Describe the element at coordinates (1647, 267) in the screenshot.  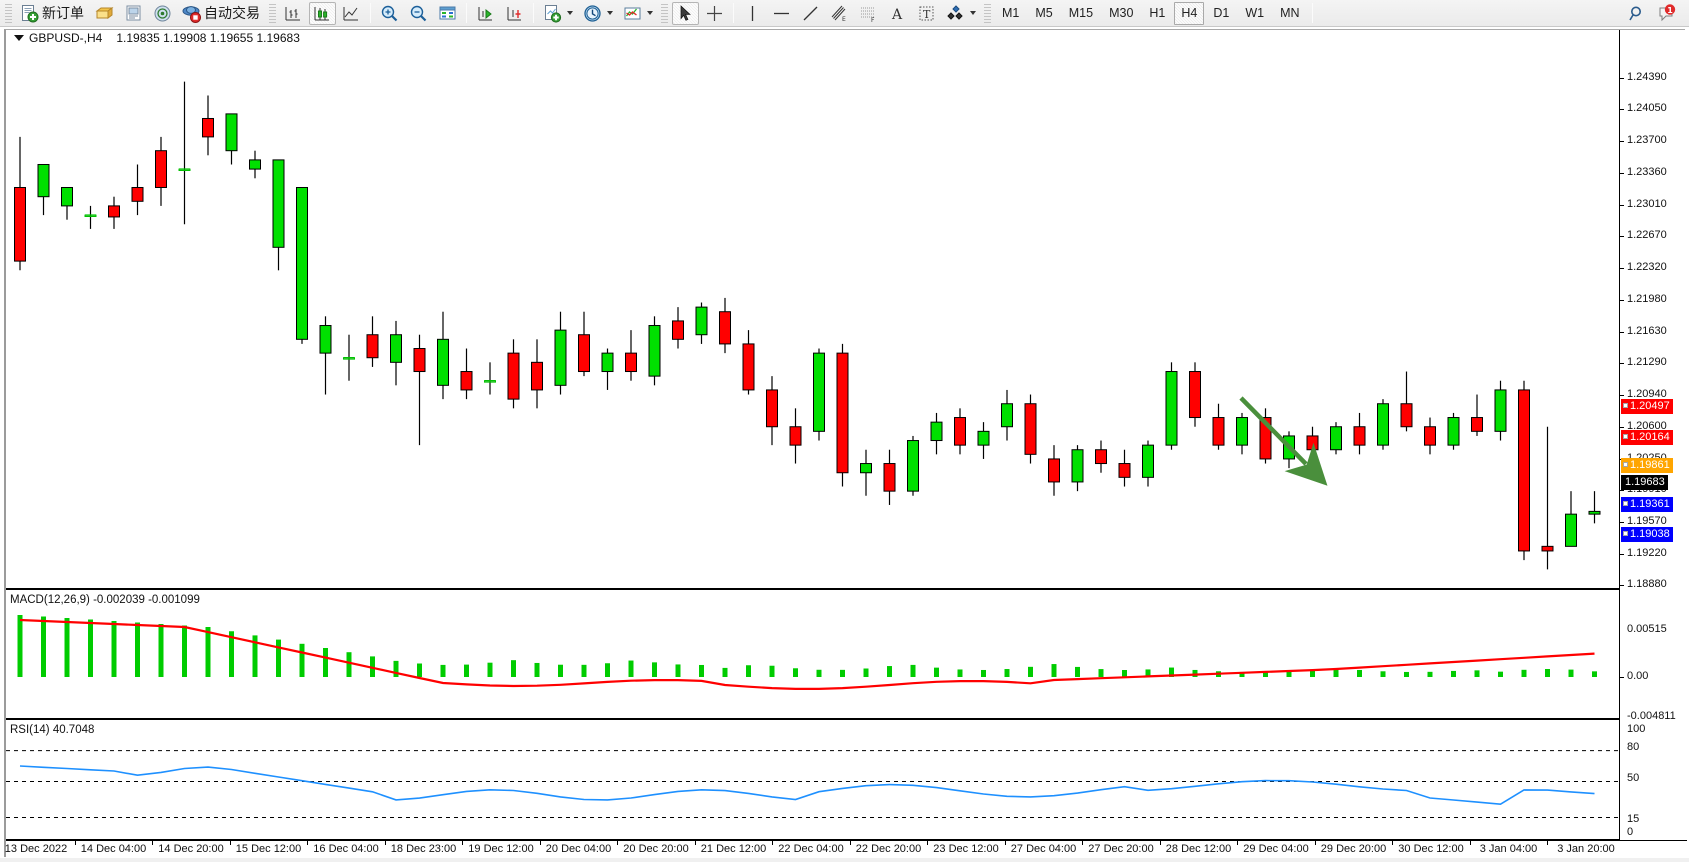
I see `price-tick-label: 1.22320` at that location.